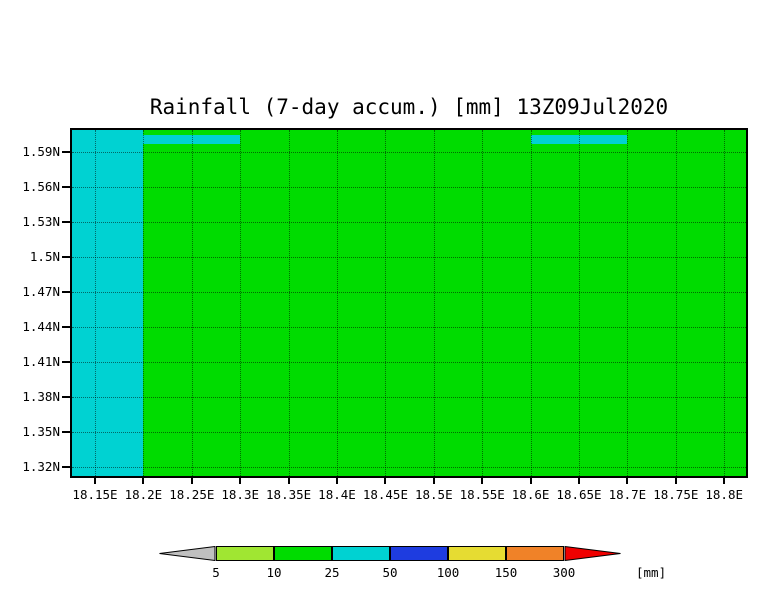 The image size is (784, 612). What do you see at coordinates (385, 494) in the screenshot?
I see `x-tick-label: 18.45E` at bounding box center [385, 494].